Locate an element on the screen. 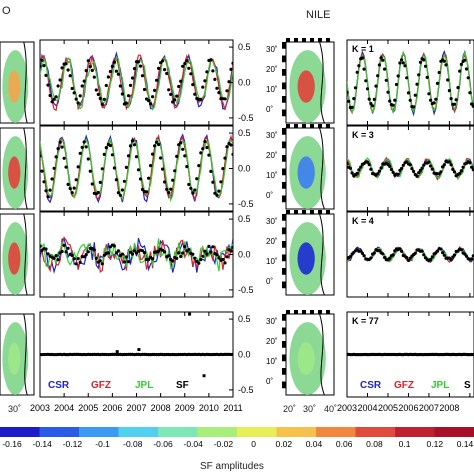  map-lat-label: 0˚ is located at coordinates (269, 109).